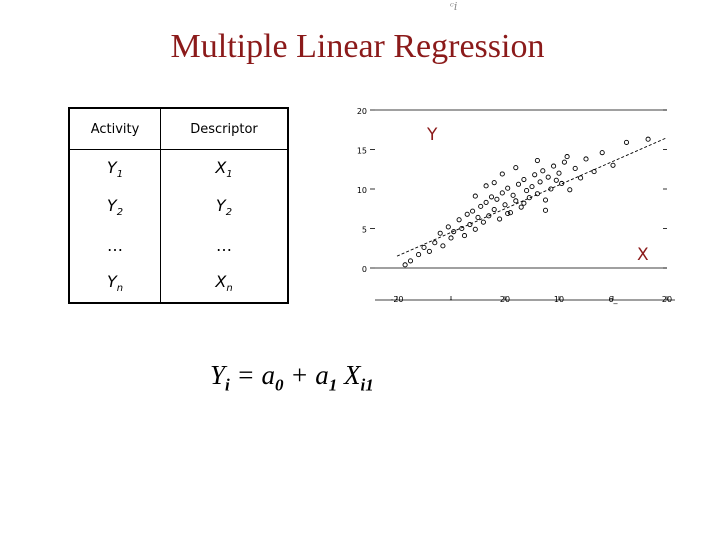  Describe the element at coordinates (451, 299) in the screenshot. I see `x-tick-label: -` at that location.